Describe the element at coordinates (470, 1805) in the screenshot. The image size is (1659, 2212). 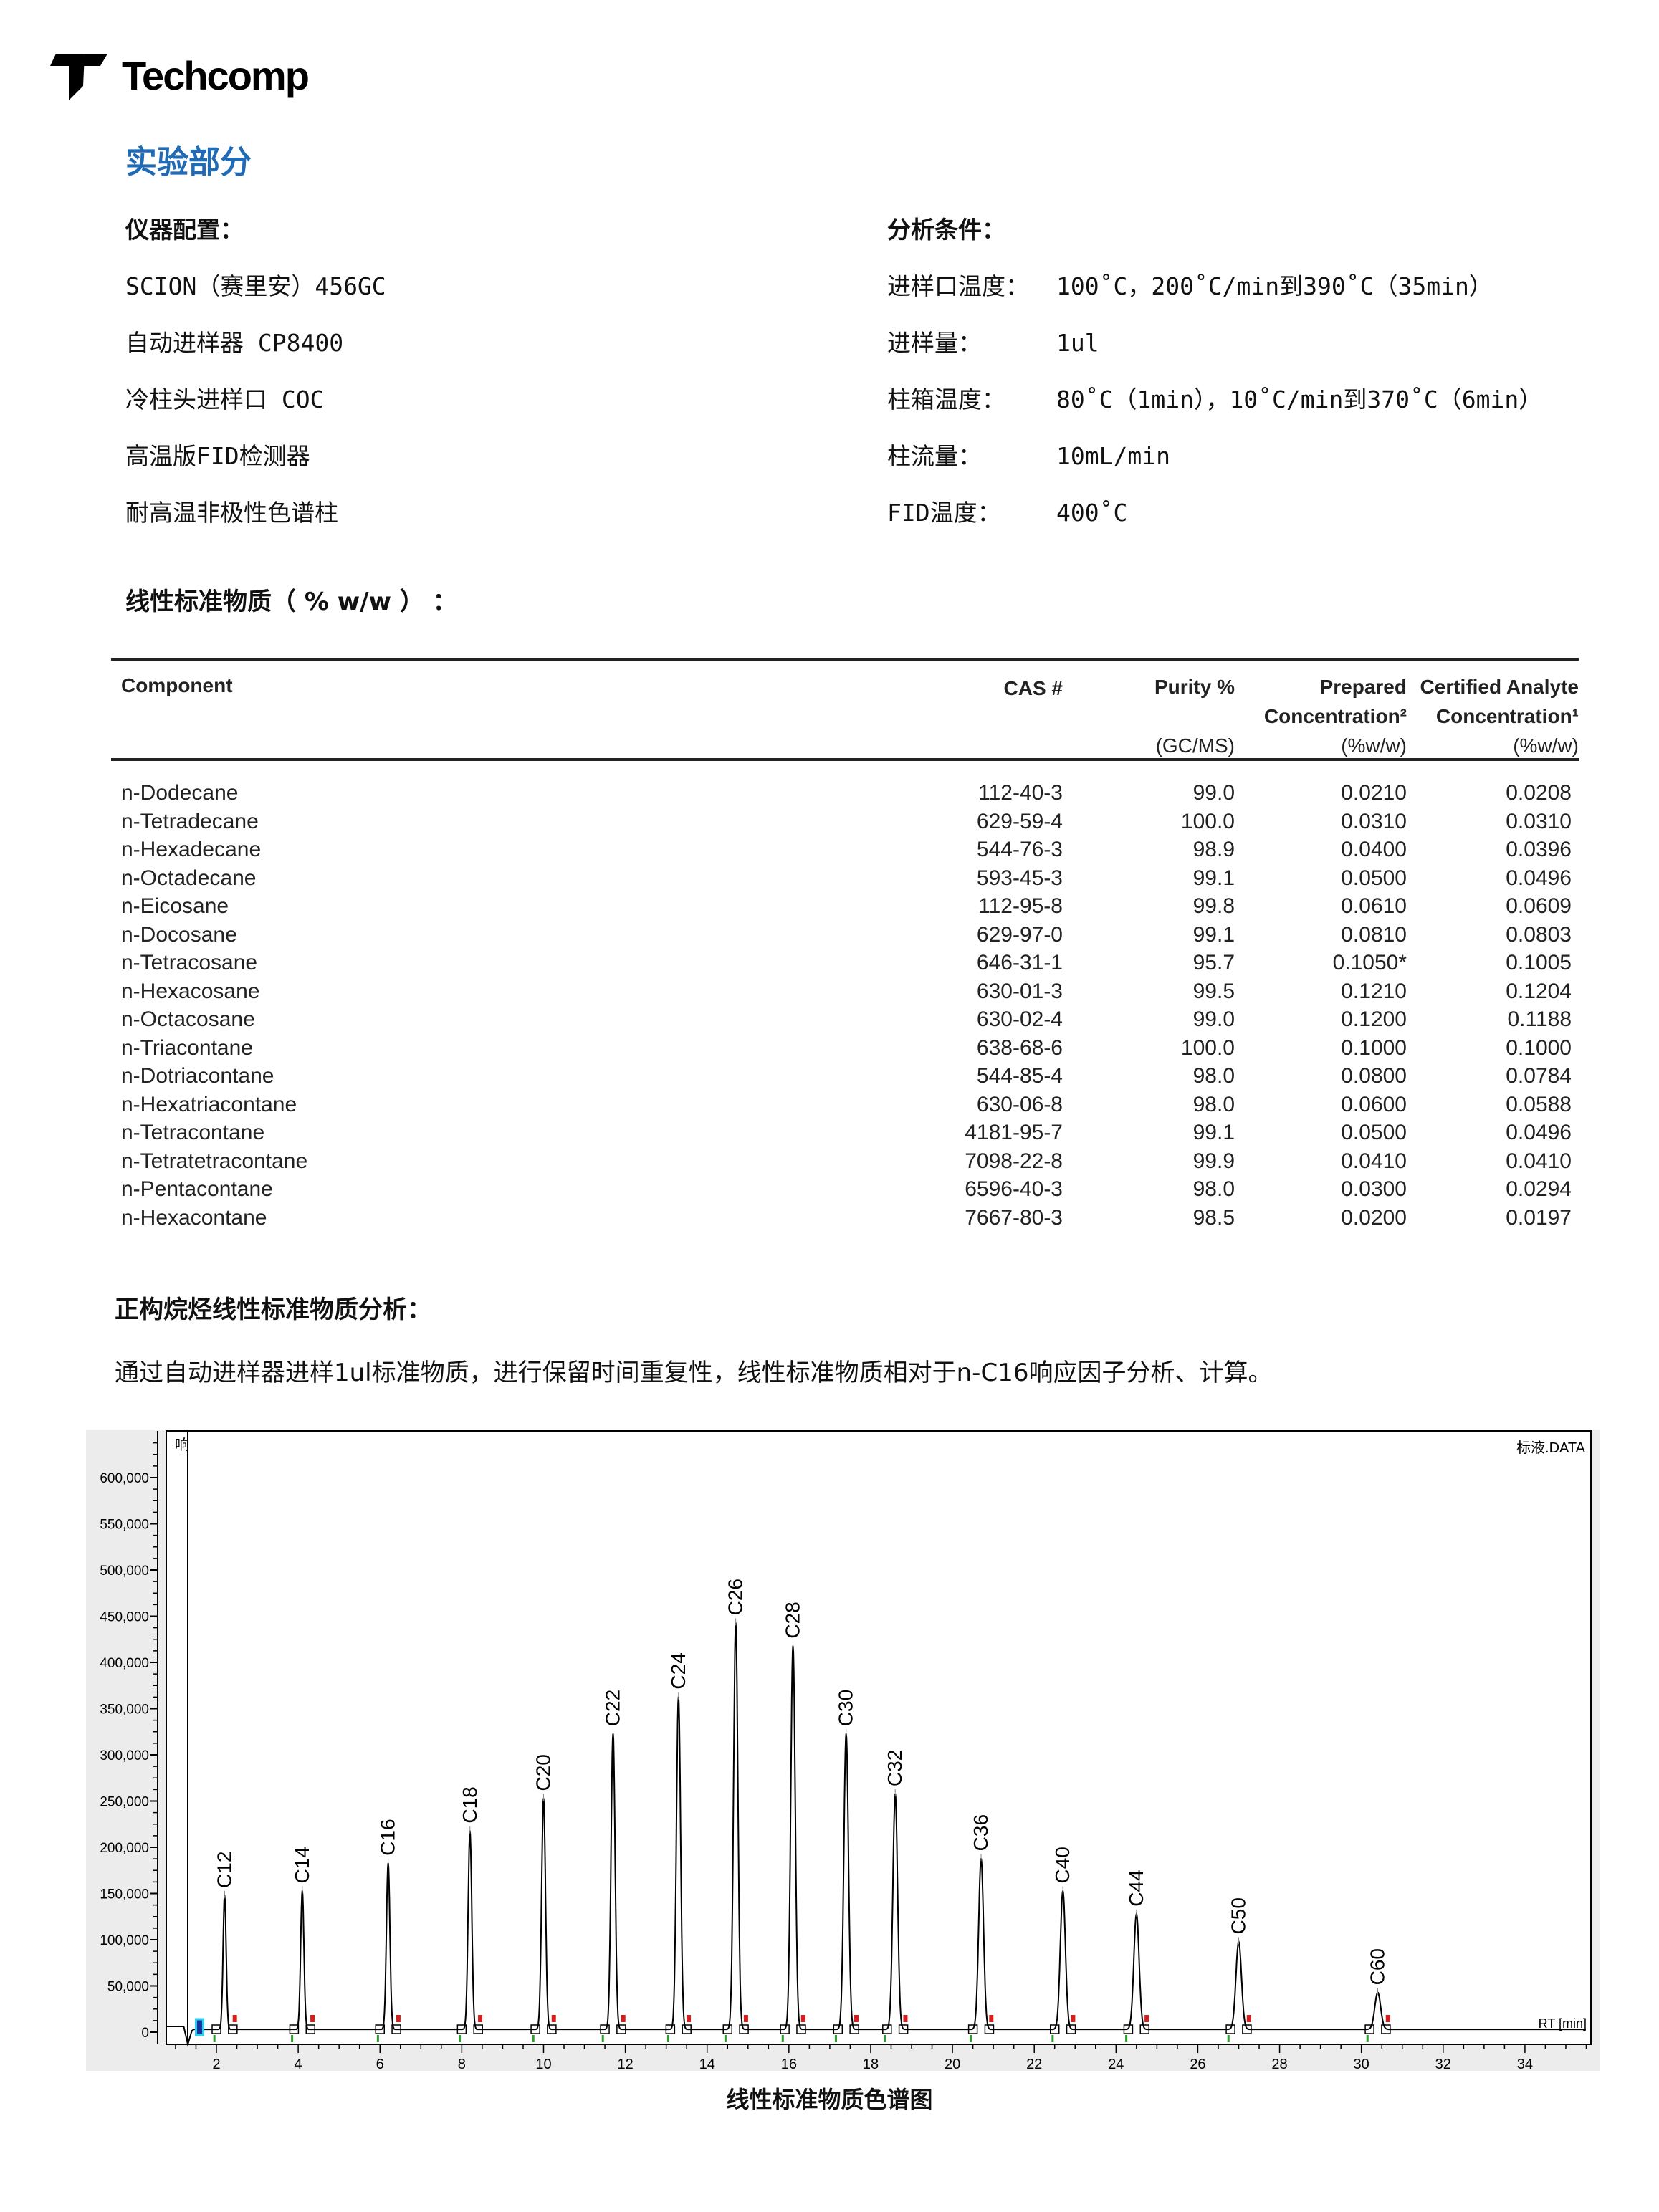
I see `peak-label: C18` at that location.